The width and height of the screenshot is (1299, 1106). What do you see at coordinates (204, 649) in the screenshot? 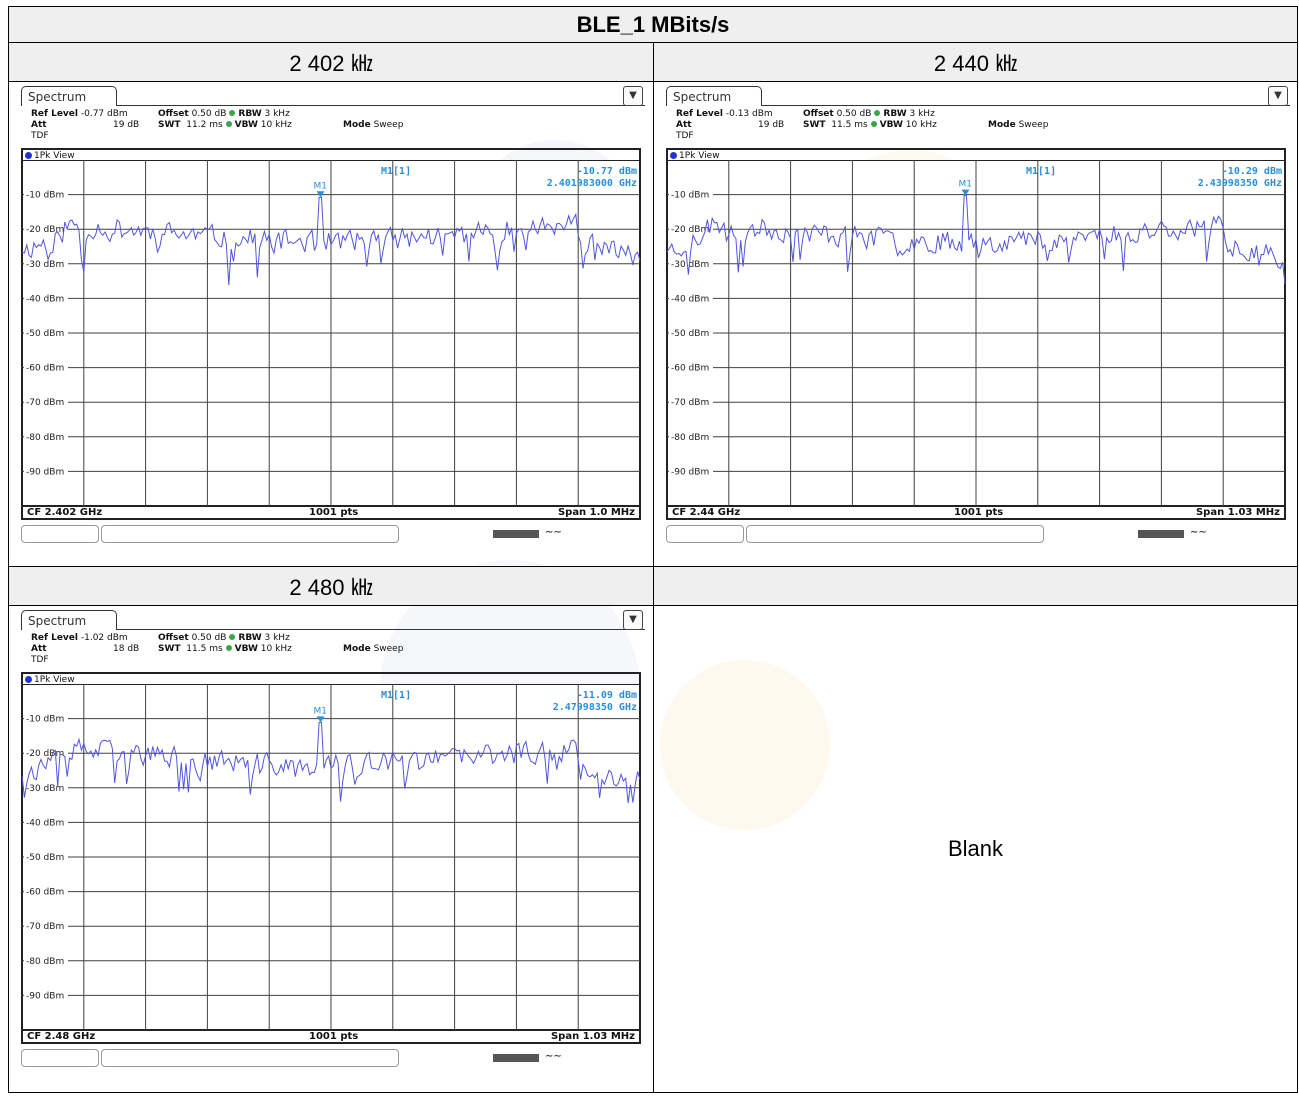
I see `swt-value: 11.5 ms` at bounding box center [204, 649].